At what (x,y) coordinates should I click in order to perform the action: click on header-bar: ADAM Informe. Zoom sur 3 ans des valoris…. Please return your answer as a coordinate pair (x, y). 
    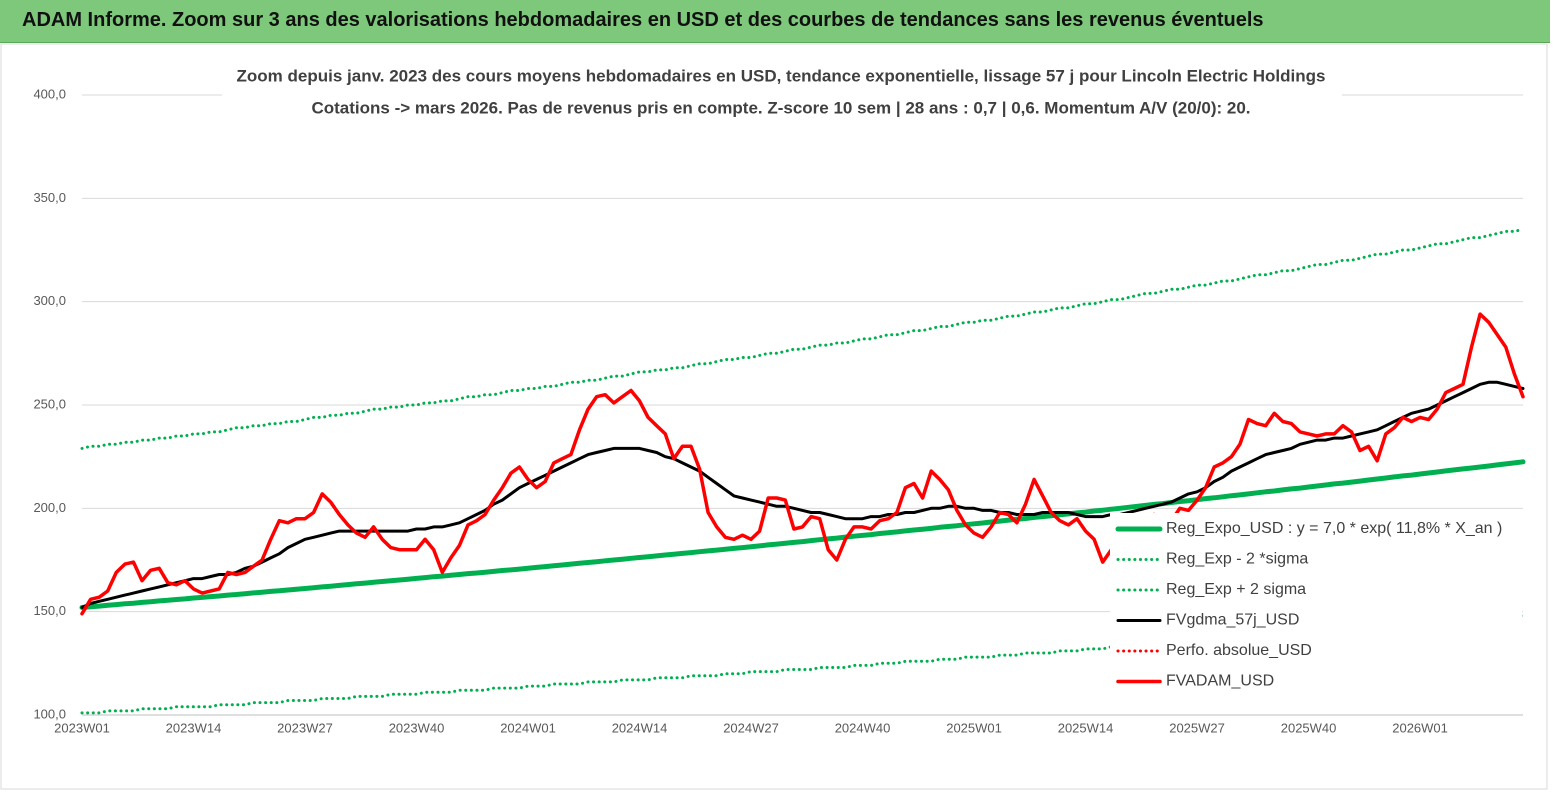
    Looking at the image, I should click on (775, 21).